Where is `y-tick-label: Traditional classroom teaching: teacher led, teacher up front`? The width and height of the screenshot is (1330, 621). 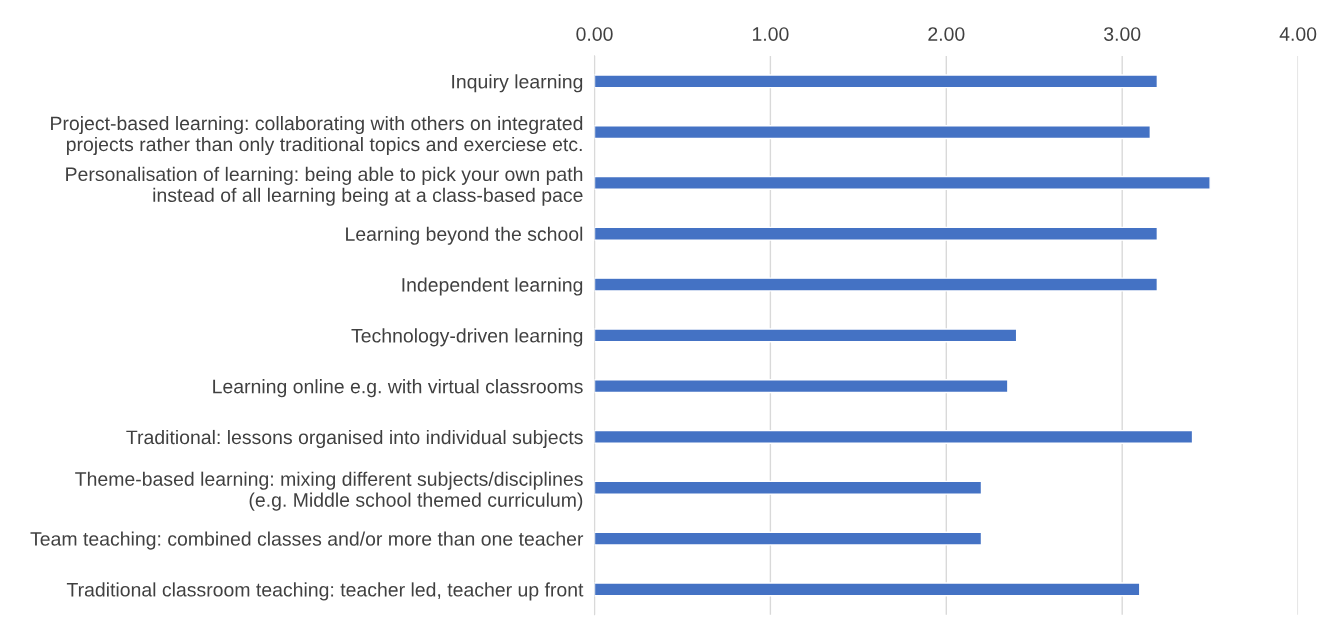
y-tick-label: Traditional classroom teaching: teacher led, teacher up front is located at coordinates (325, 591).